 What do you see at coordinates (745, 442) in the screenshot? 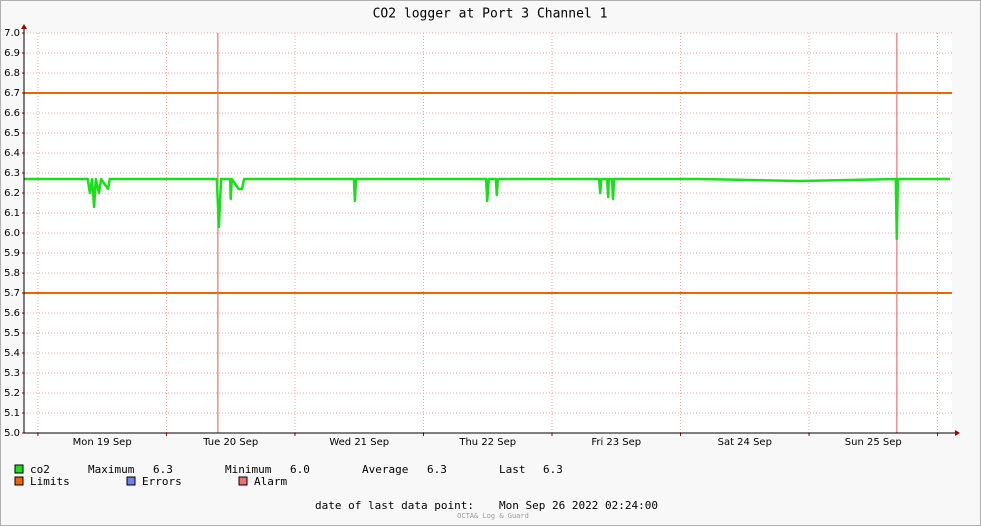
I see `x-tick-label: Sat 24 Sep` at bounding box center [745, 442].